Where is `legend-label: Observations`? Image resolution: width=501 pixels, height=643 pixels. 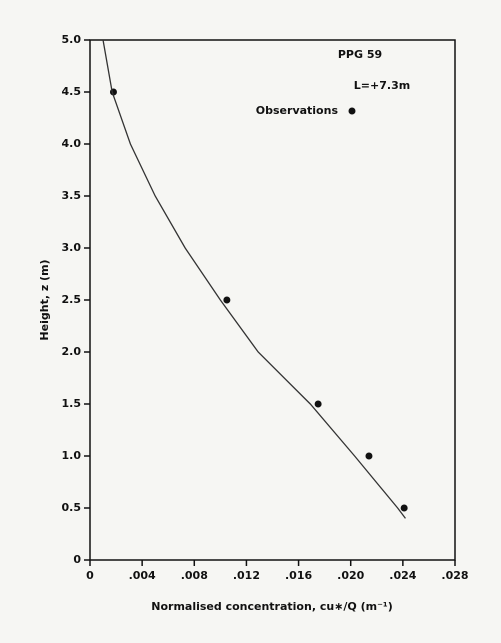 legend-label: Observations is located at coordinates (297, 110).